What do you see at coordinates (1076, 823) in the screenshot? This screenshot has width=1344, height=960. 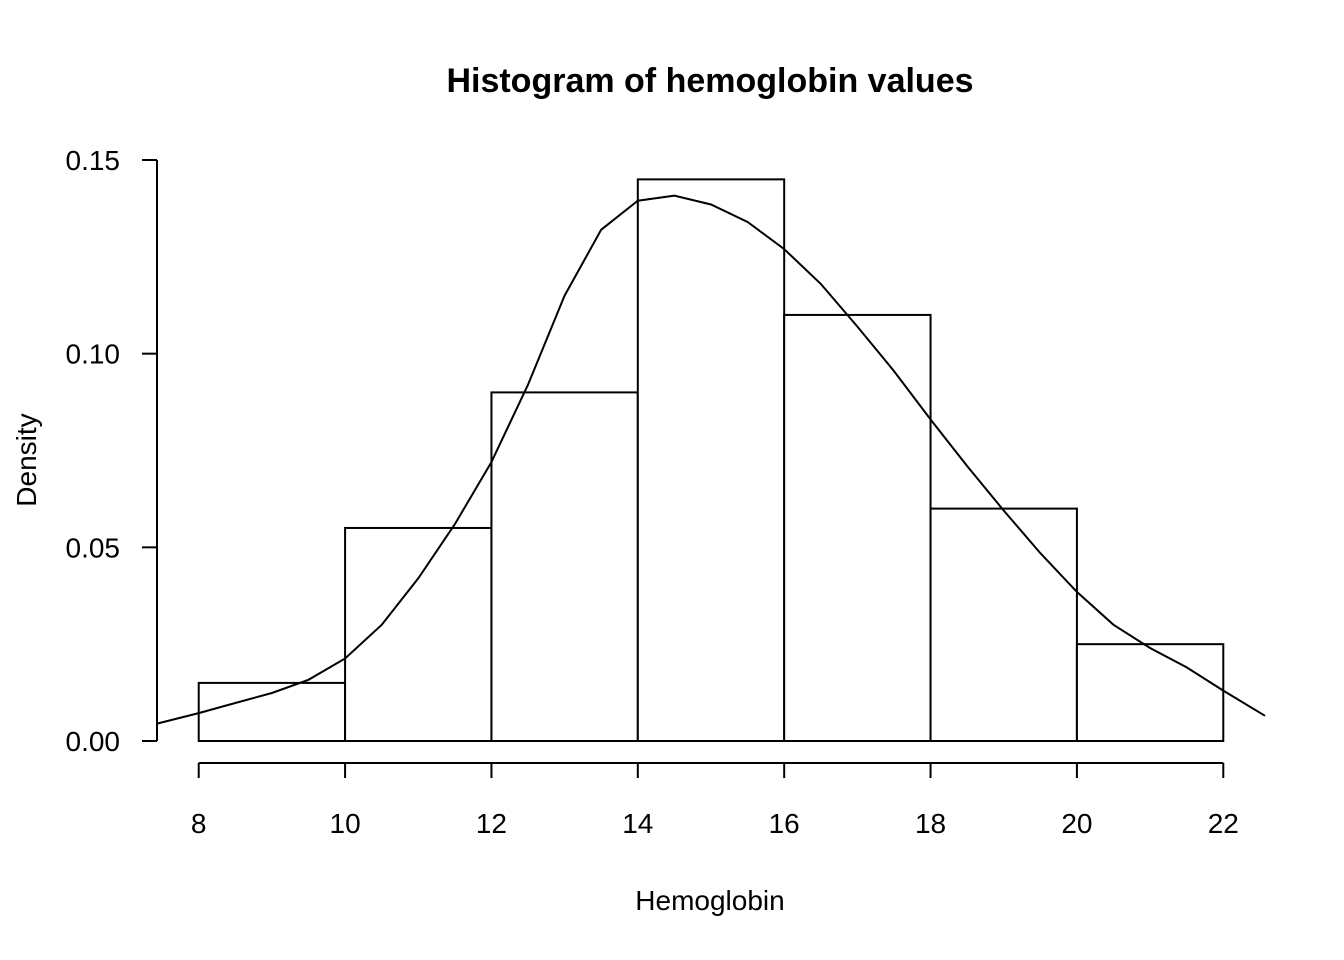 I see `x-tick-label: 20` at bounding box center [1076, 823].